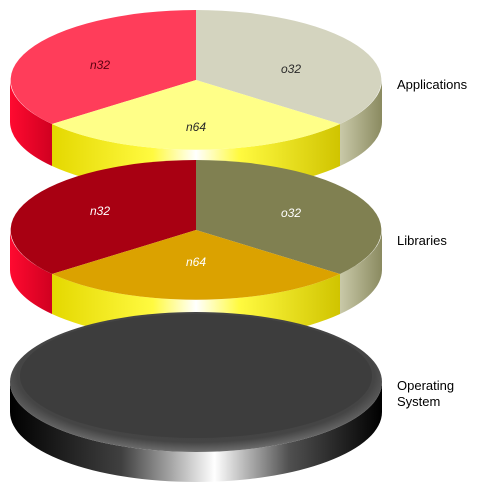 The image size is (489, 485). What do you see at coordinates (361, 123) in the screenshot?
I see `applications-side-right` at bounding box center [361, 123].